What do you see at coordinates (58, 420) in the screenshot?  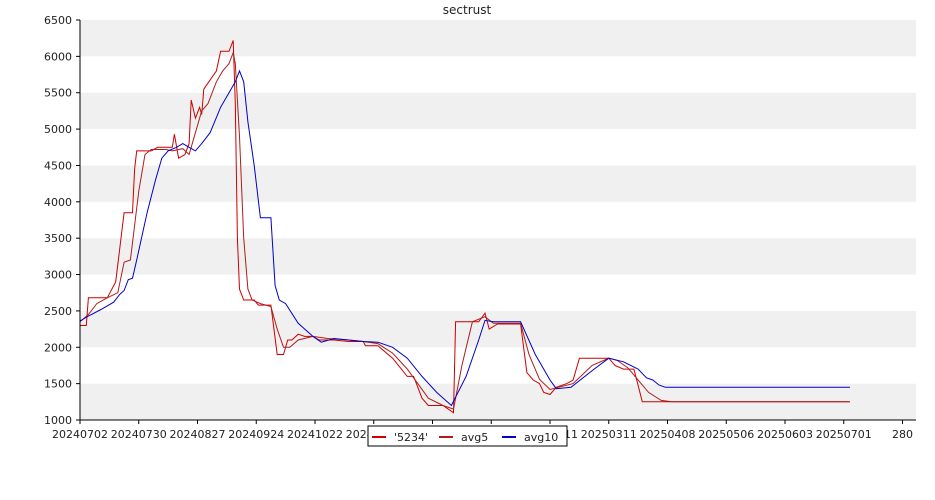 I see `y-tick-label: 1000` at bounding box center [58, 420].